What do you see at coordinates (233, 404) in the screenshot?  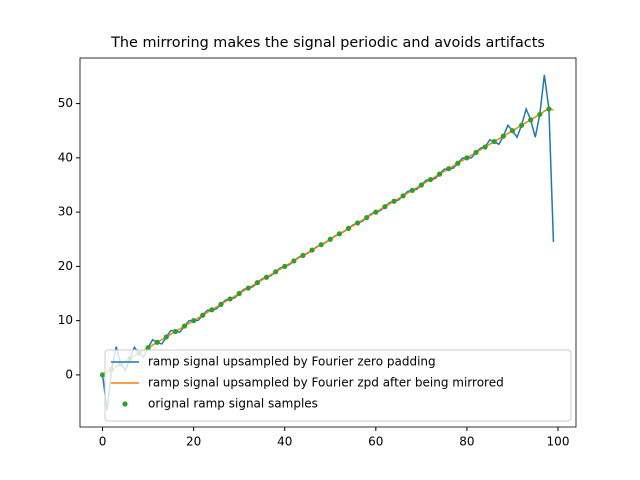 I see `legend-label: orignal ramp signal samples` at bounding box center [233, 404].